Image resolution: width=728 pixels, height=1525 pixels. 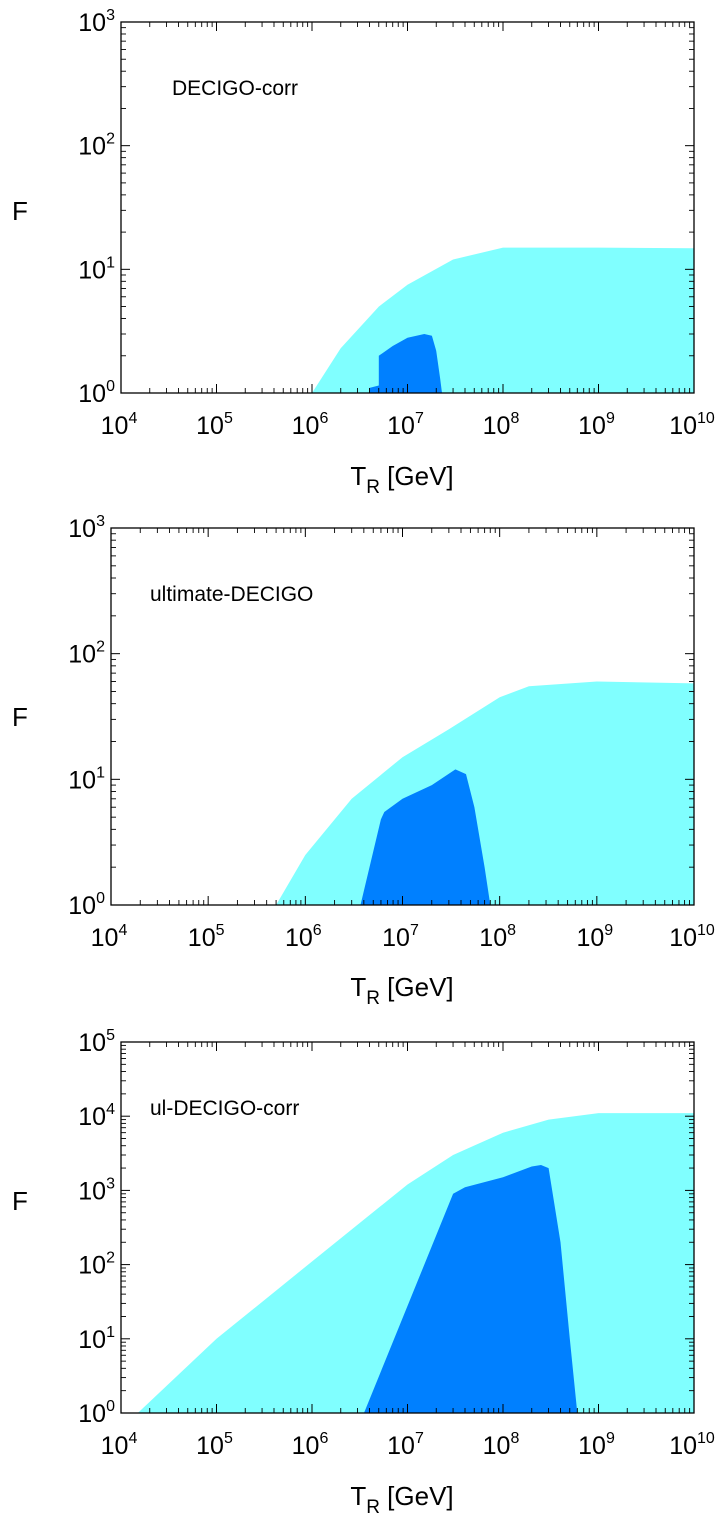 I want to click on chart-annotation: ultimate-DECIGO, so click(x=231, y=594).